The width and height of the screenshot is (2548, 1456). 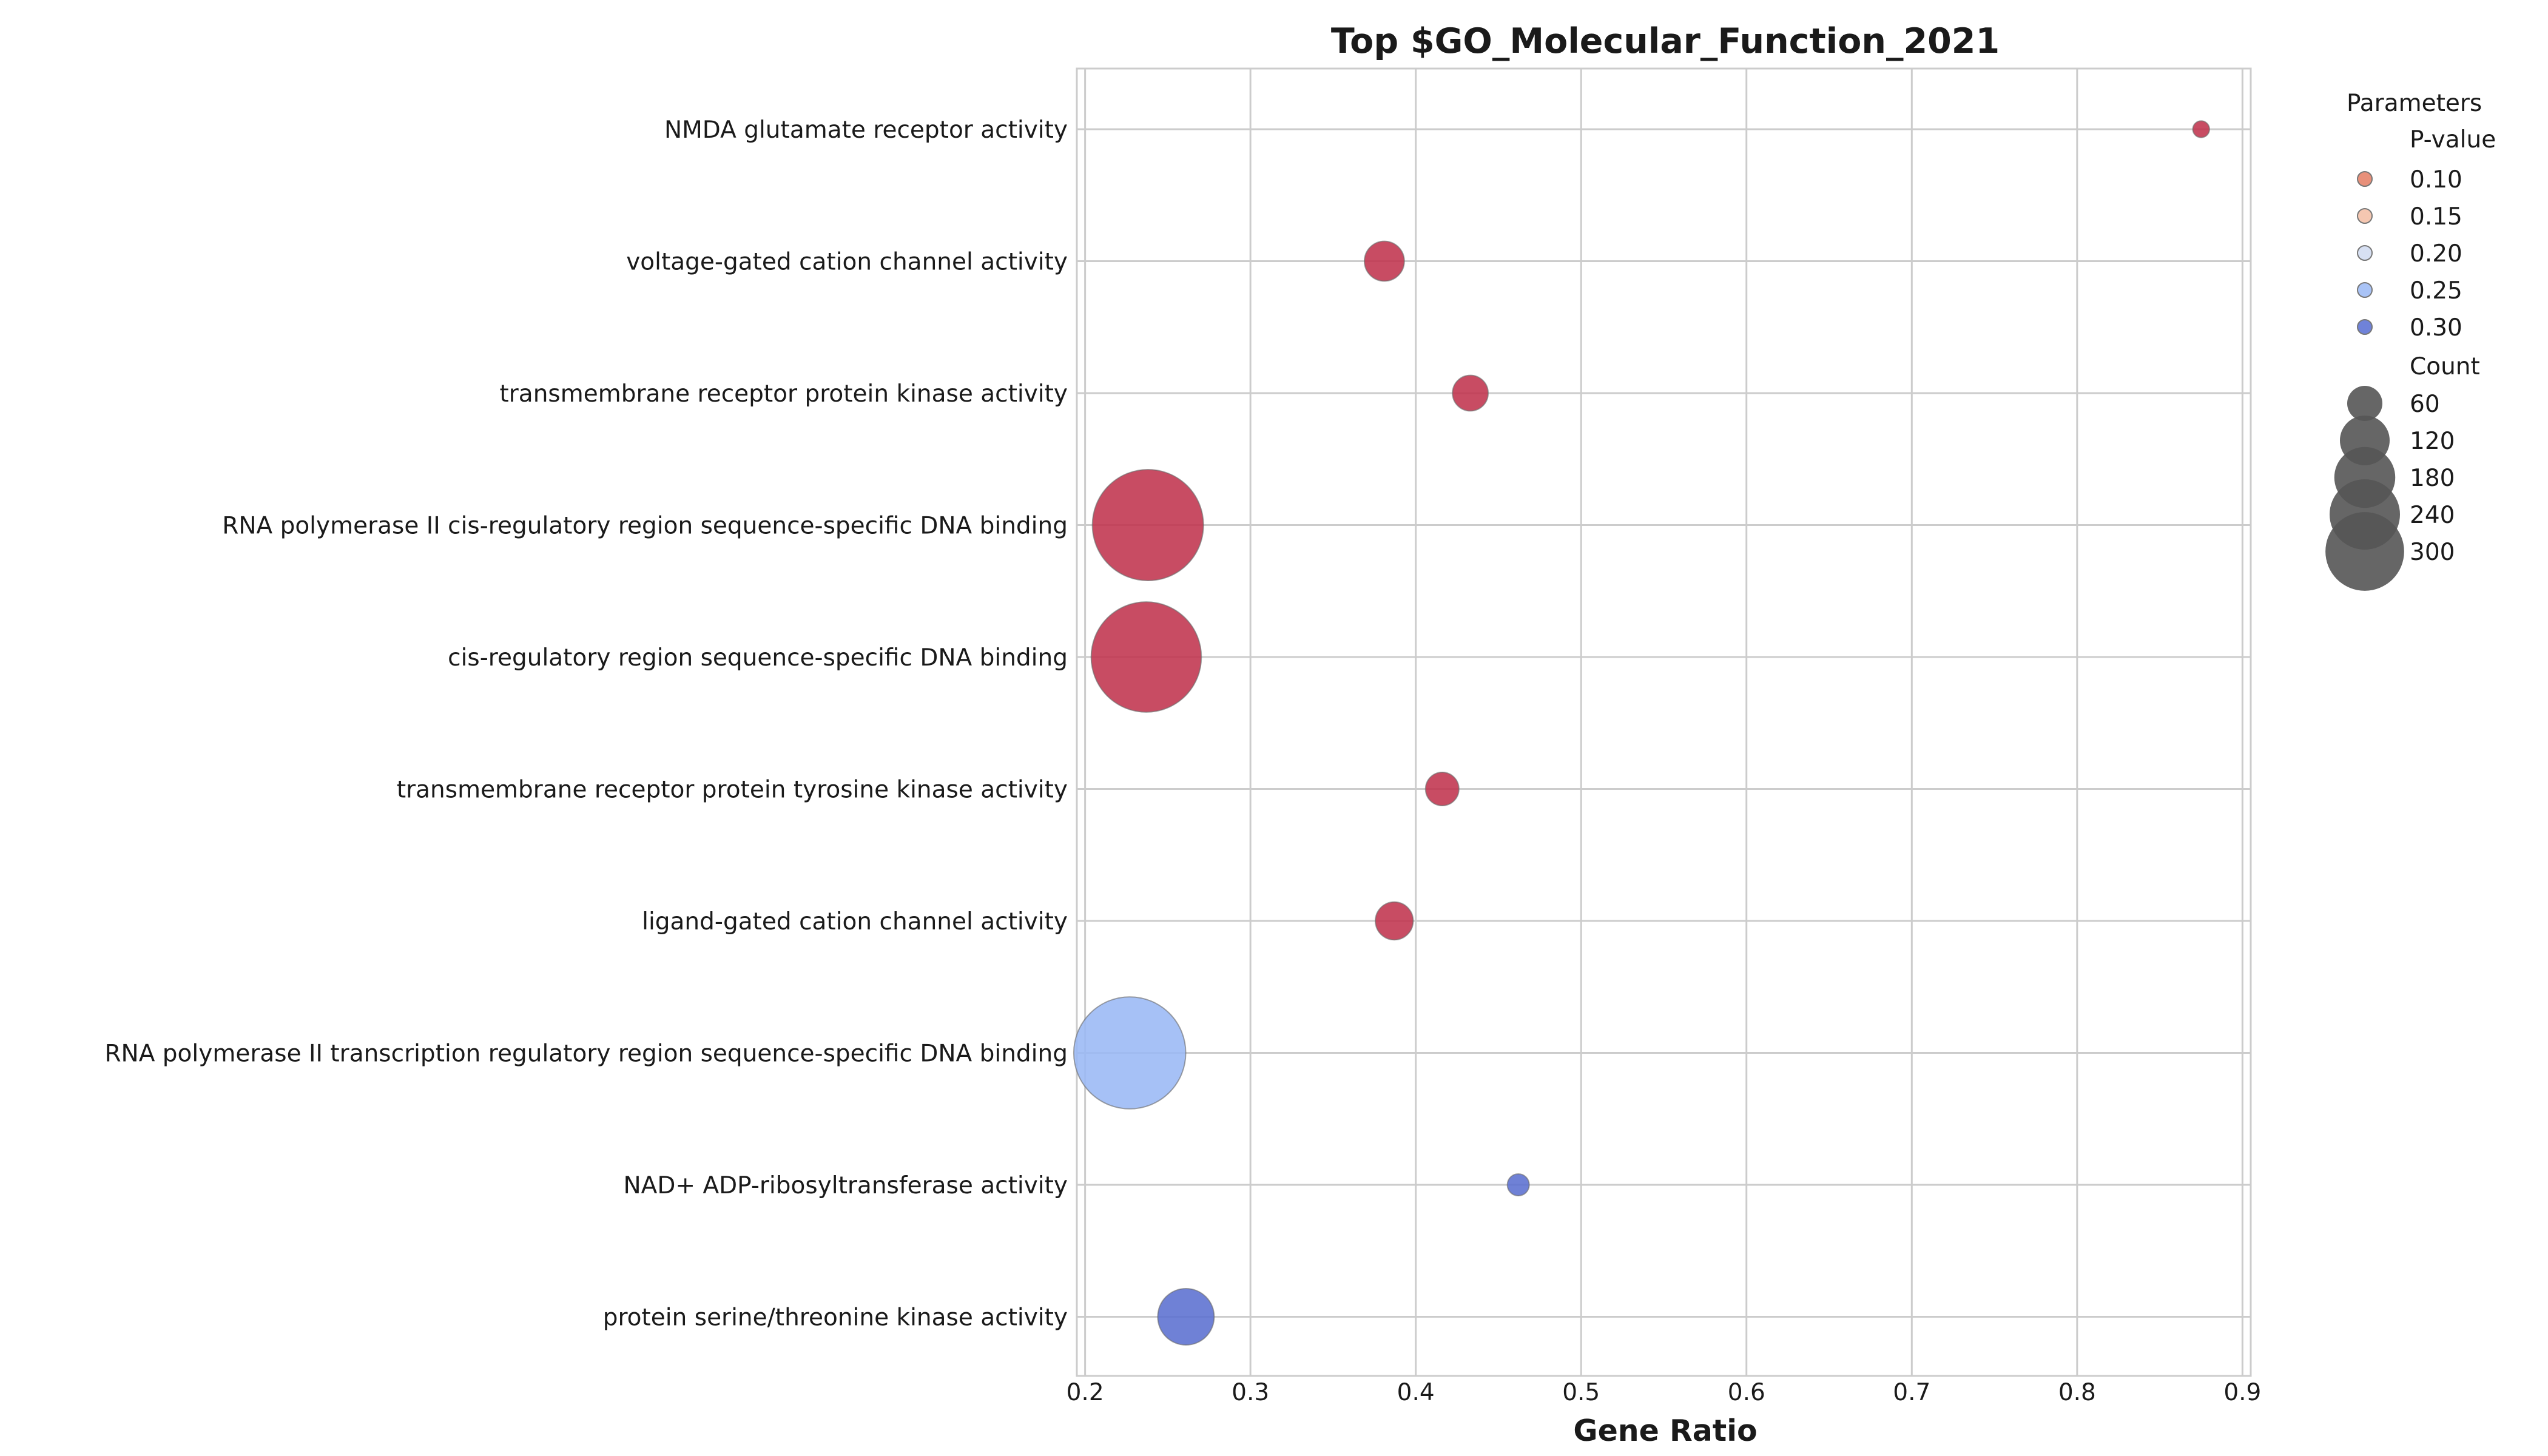 I want to click on legend-count-label: 180, so click(x=2432, y=478).